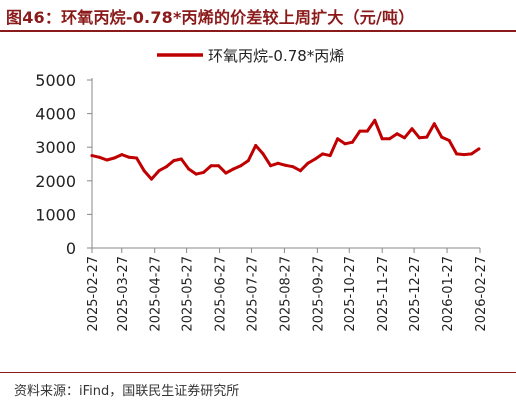 This screenshot has height=401, width=516. I want to click on page-title: 图46：环氧丙烷-0.78*丙烯的价差较上周扩大（元/吨）, so click(210, 17).